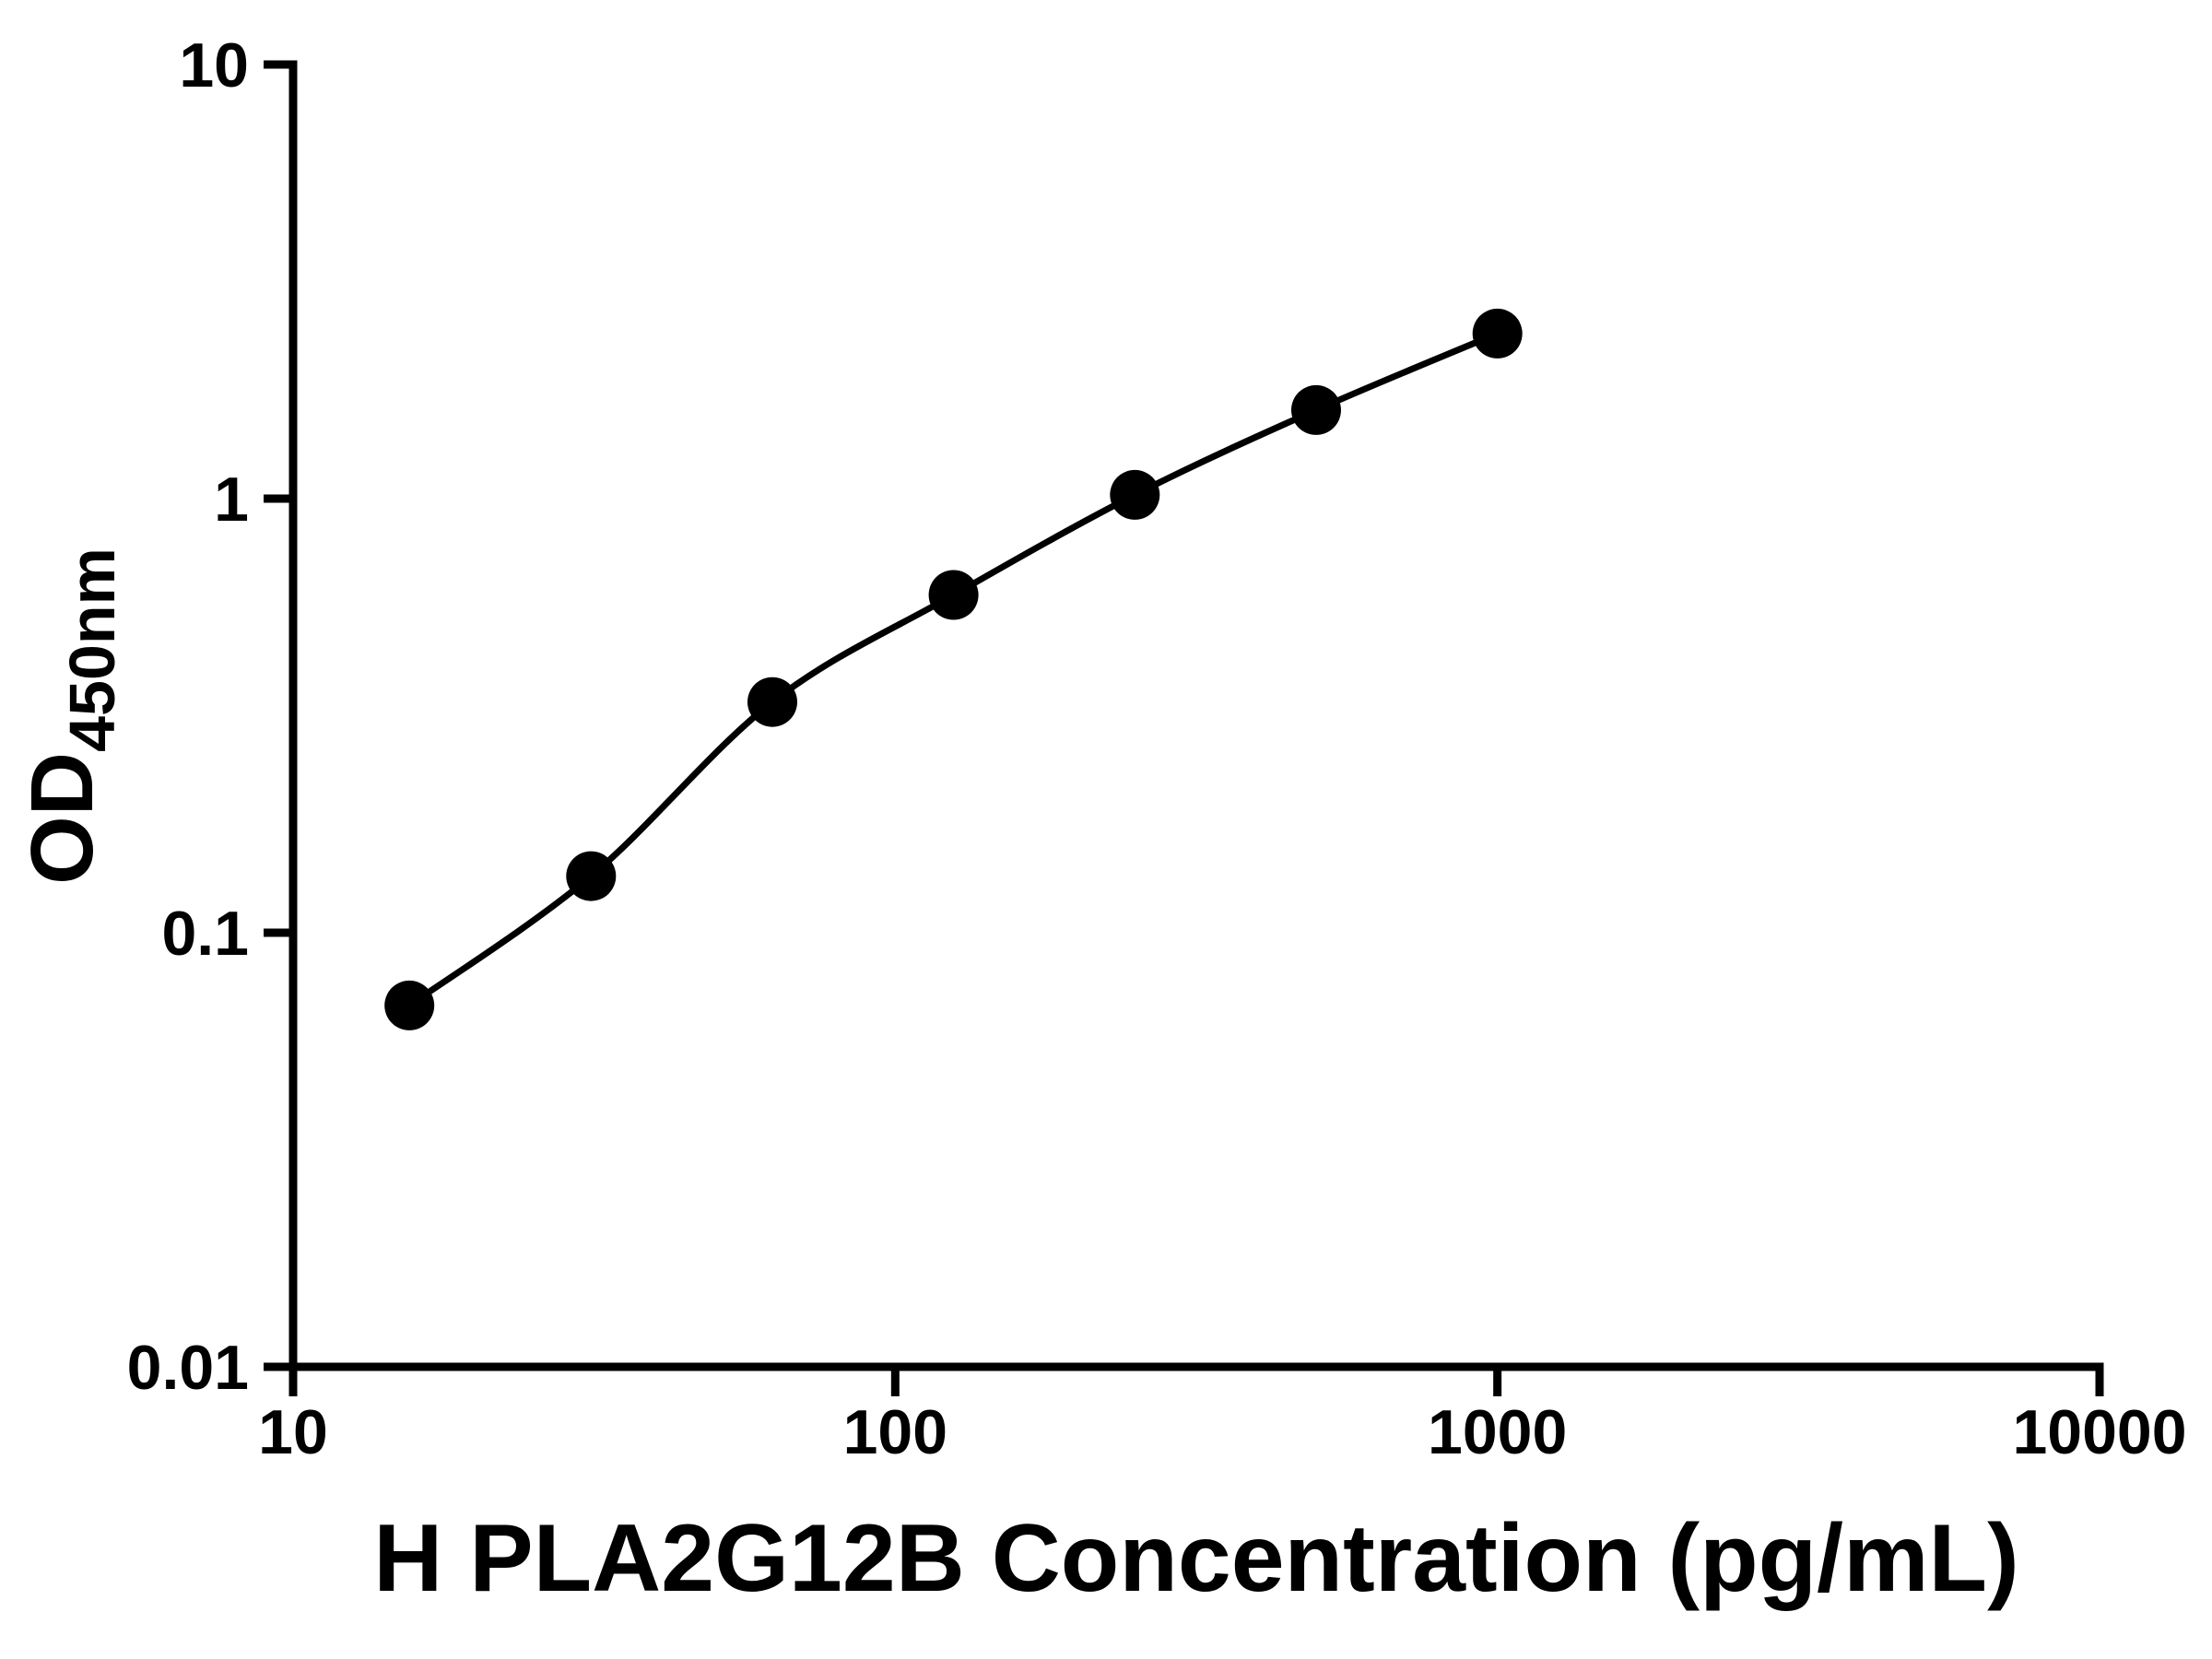  What do you see at coordinates (1497, 1432) in the screenshot?
I see `x-tick-label: 1000` at bounding box center [1497, 1432].